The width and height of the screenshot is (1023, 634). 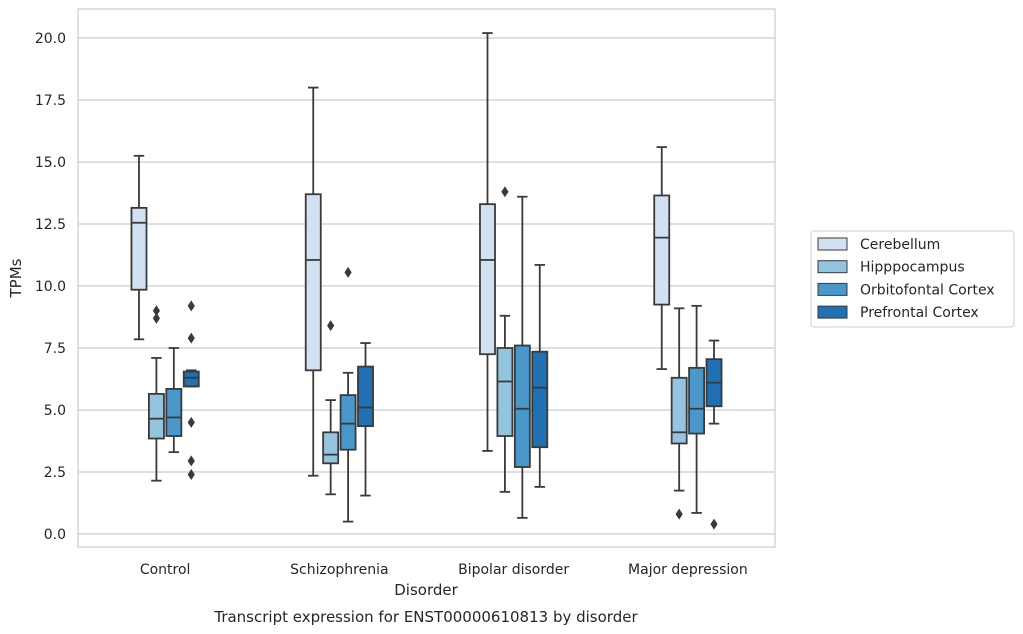 What do you see at coordinates (50, 163) in the screenshot?
I see `y-tick-label: 15.0` at bounding box center [50, 163].